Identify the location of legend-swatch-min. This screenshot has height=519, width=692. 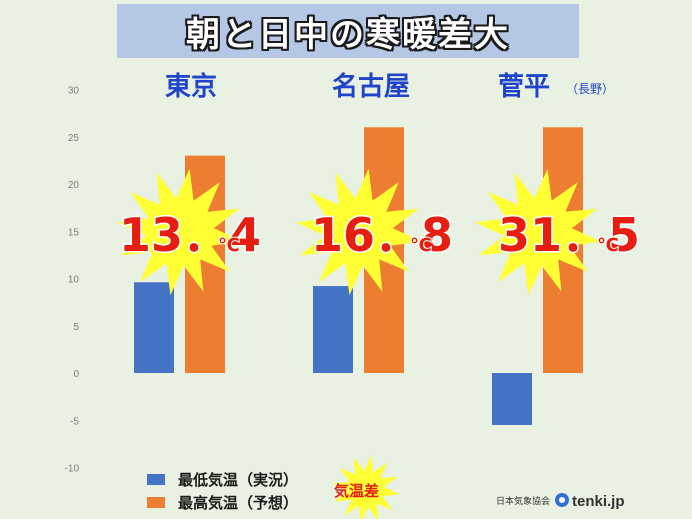
(156, 479).